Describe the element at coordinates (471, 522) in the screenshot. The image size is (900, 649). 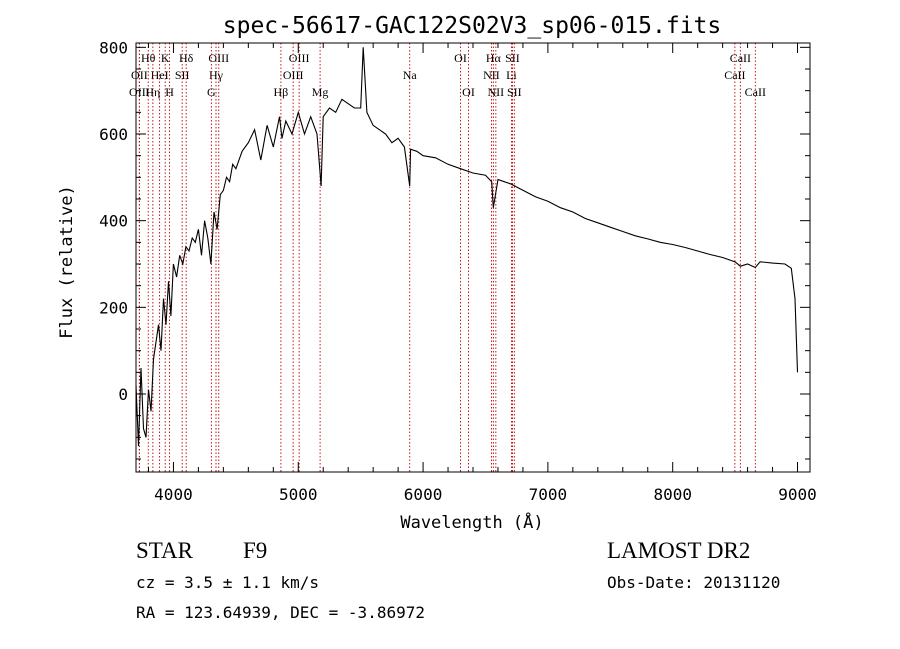
I see `x-axis-label: Wavelength (Å)` at that location.